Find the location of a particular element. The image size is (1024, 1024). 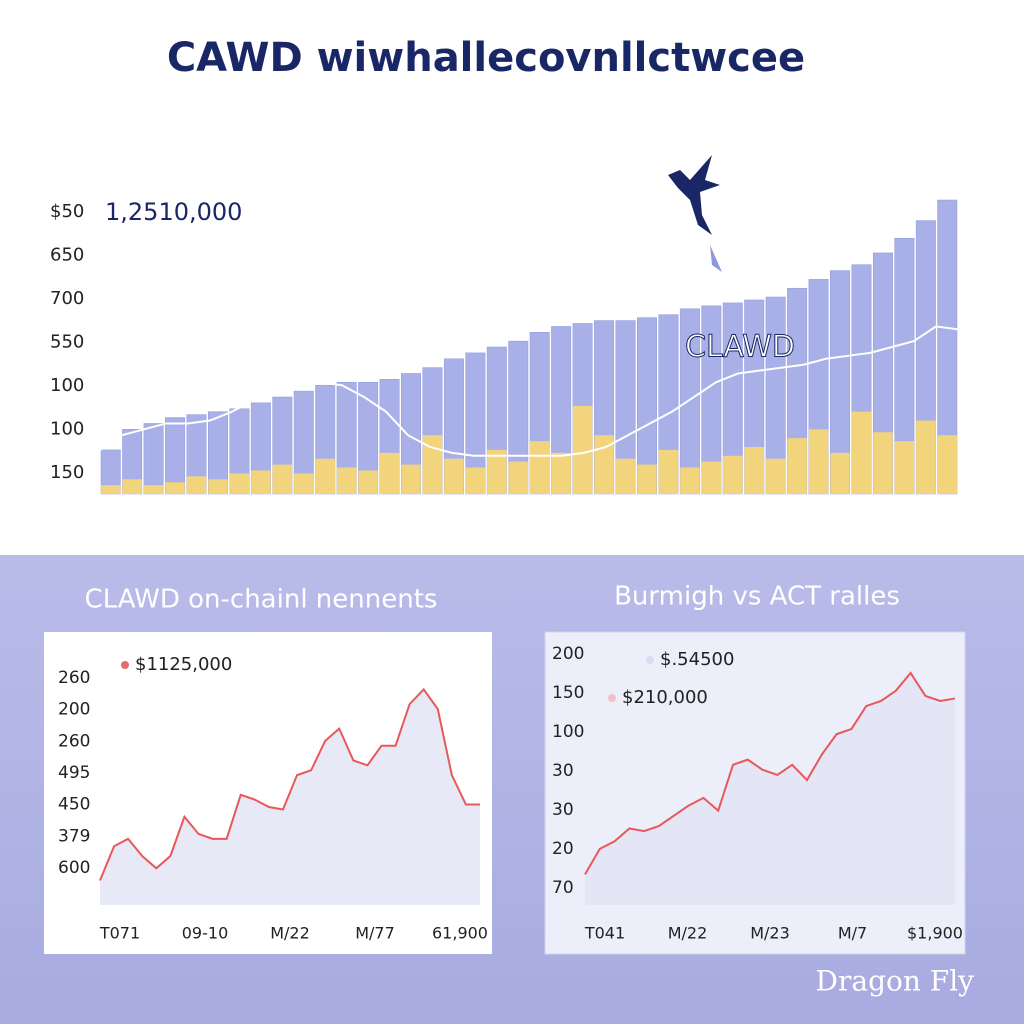

main-title: CAWD wiwhallecovnllctwcee is located at coordinates (486, 58).